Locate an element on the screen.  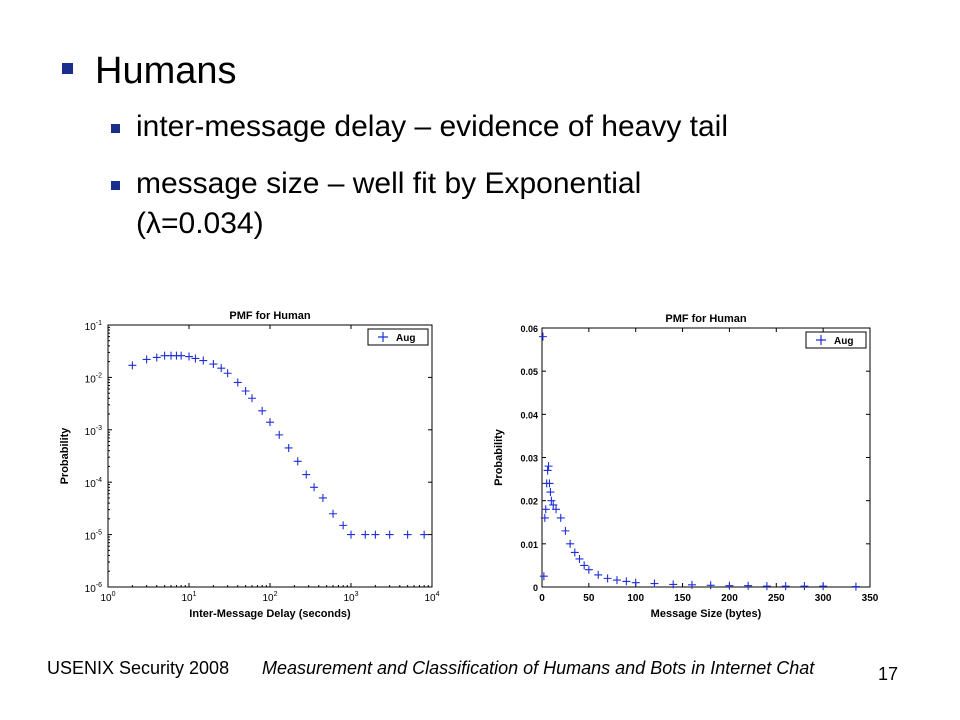
x-tick-label: 200 is located at coordinates (729, 598).